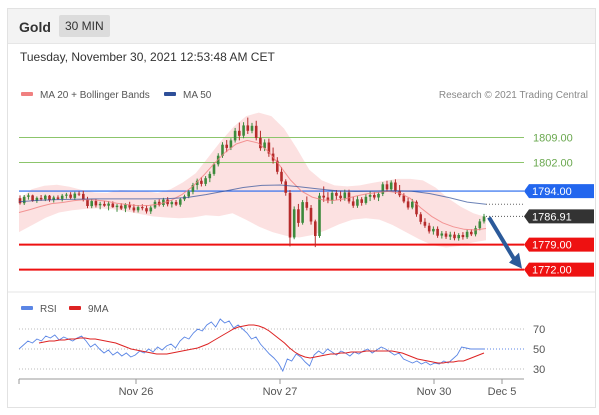 The height and width of the screenshot is (415, 599). Describe the element at coordinates (552, 217) in the screenshot. I see `current-price-label: 1786.91` at that location.